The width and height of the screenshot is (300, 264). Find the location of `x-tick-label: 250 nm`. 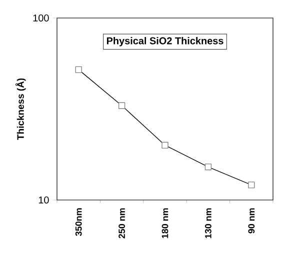

x-tick-label: 250 nm is located at coordinates (121, 223).